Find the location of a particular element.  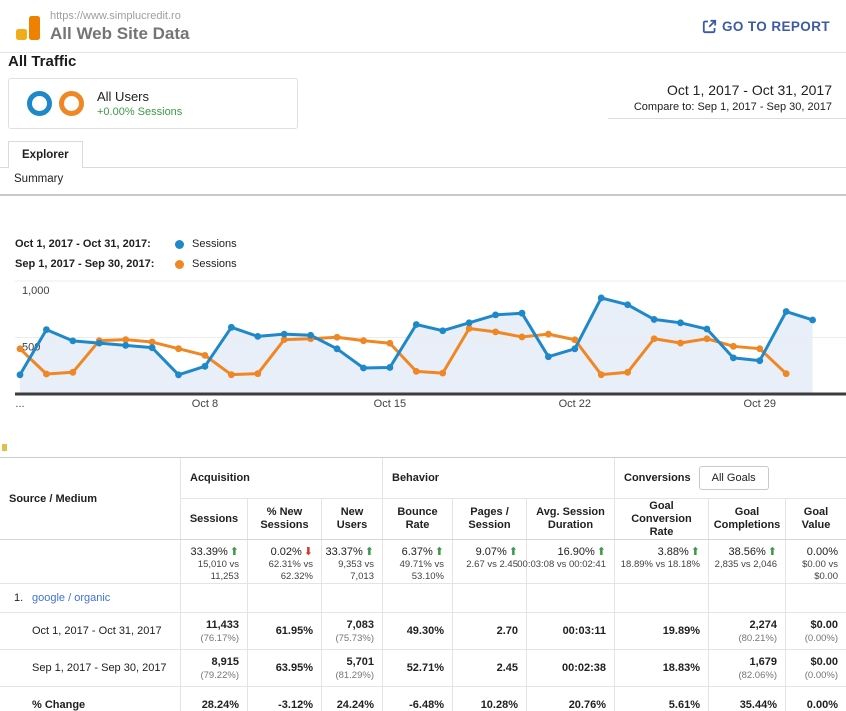

y-axis-label: 1,000 is located at coordinates (36, 291).